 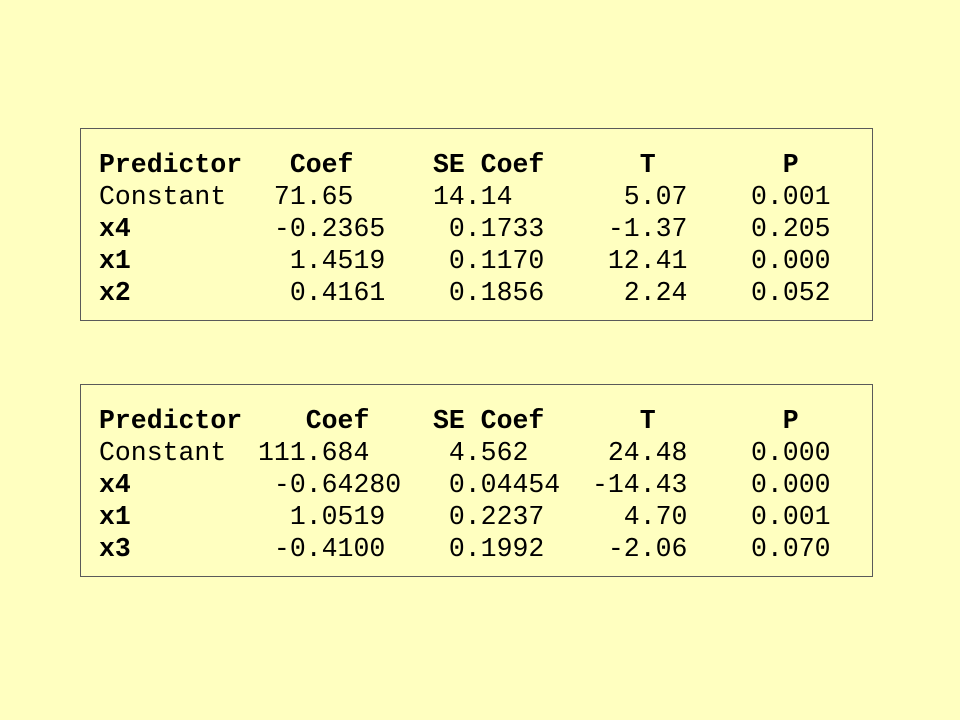 What do you see at coordinates (465, 453) in the screenshot?
I see `table-row-constant: Constant 111.684 4.562 24.48 0.000` at bounding box center [465, 453].